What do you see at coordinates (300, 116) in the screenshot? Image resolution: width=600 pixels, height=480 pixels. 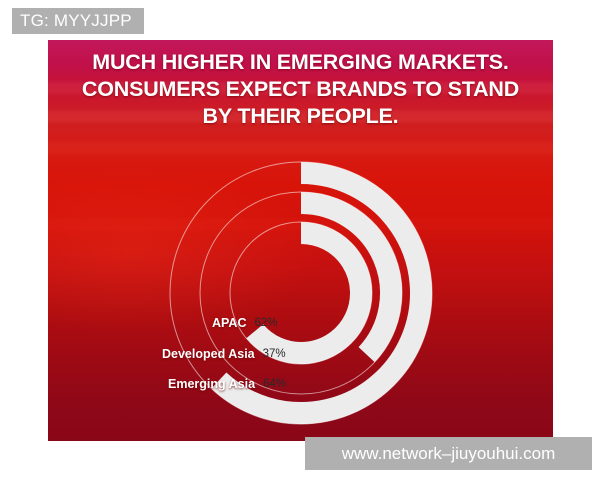 I see `headline-line-3: BY THEIR PEOPLE.` at bounding box center [300, 116].